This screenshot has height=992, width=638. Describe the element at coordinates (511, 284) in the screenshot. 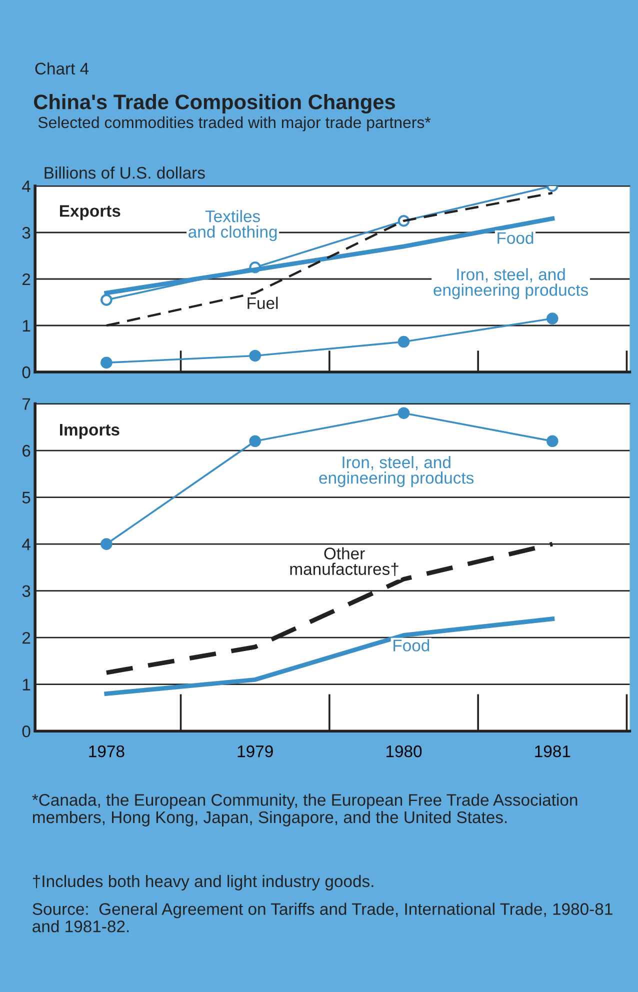

I see `text: Iron, steel, and engineering products` at that location.